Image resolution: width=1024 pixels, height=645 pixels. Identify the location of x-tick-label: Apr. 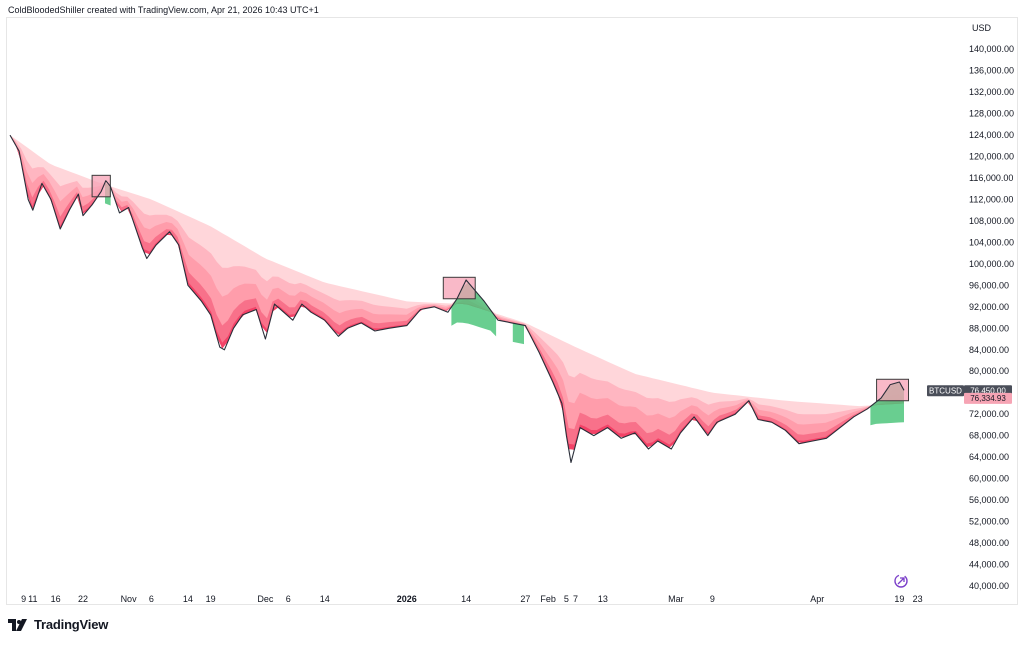
(817, 599).